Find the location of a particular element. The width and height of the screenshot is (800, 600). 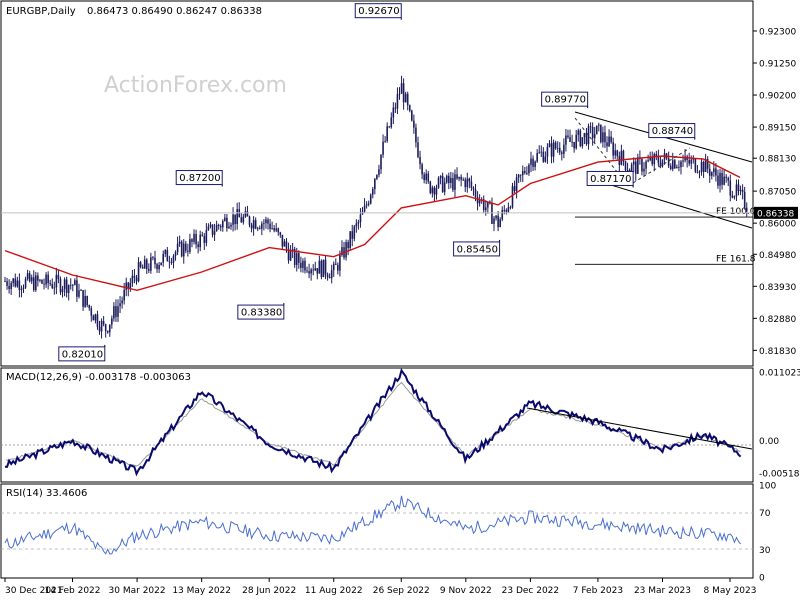

price-tick-label: 0.87050 is located at coordinates (777, 193).